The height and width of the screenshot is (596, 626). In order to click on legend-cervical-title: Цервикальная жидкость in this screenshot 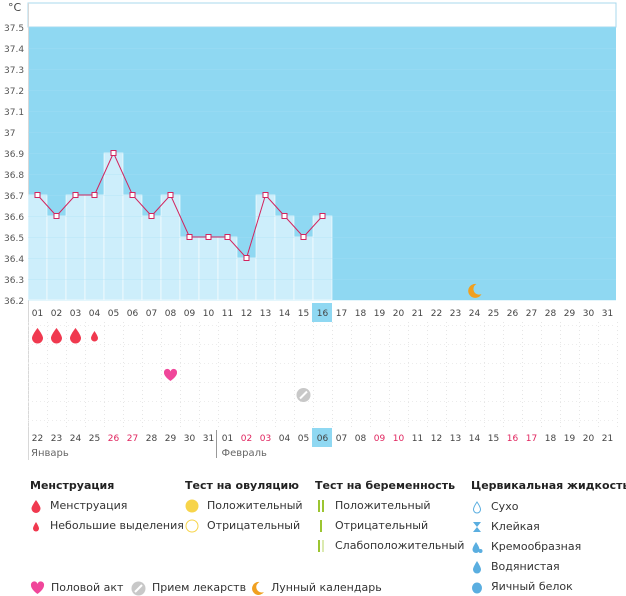, I will do `click(548, 485)`.